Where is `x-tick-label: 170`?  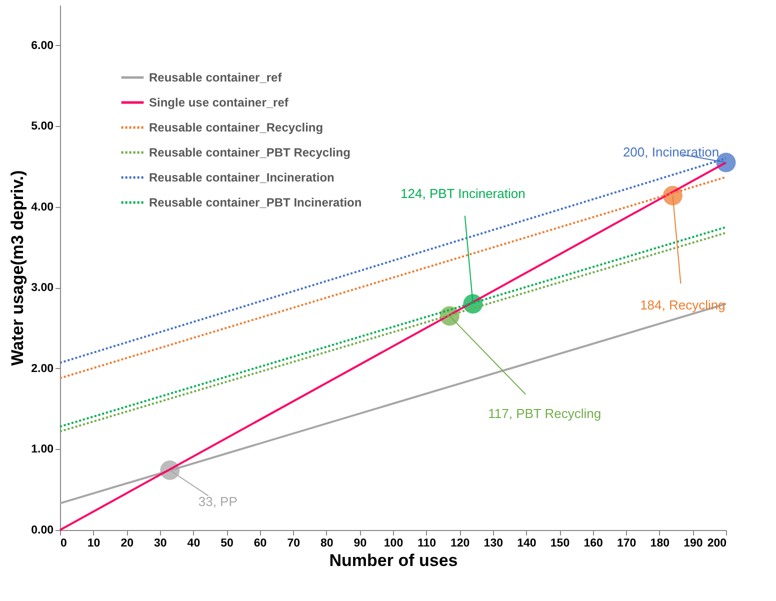
x-tick-label: 170 is located at coordinates (626, 544).